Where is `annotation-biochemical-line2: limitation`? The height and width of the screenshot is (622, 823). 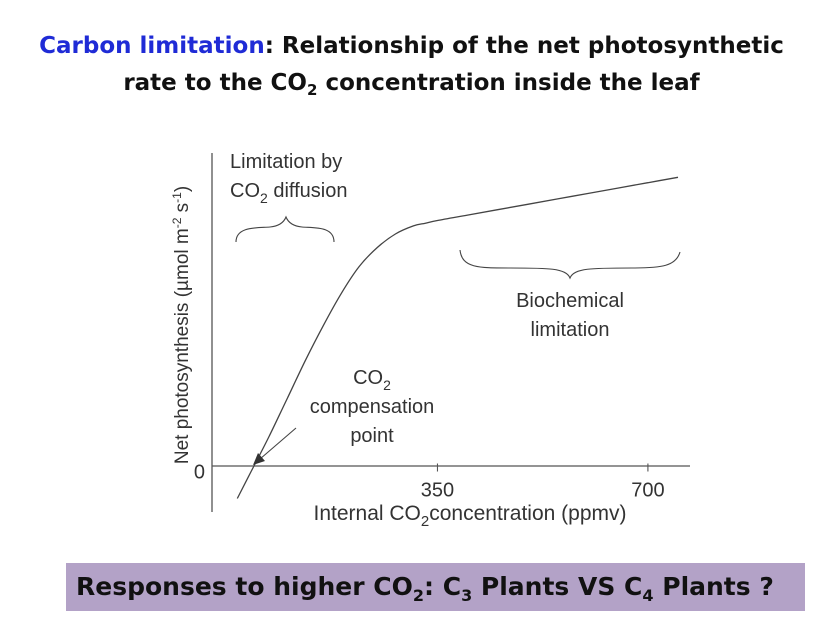 annotation-biochemical-line2: limitation is located at coordinates (570, 330).